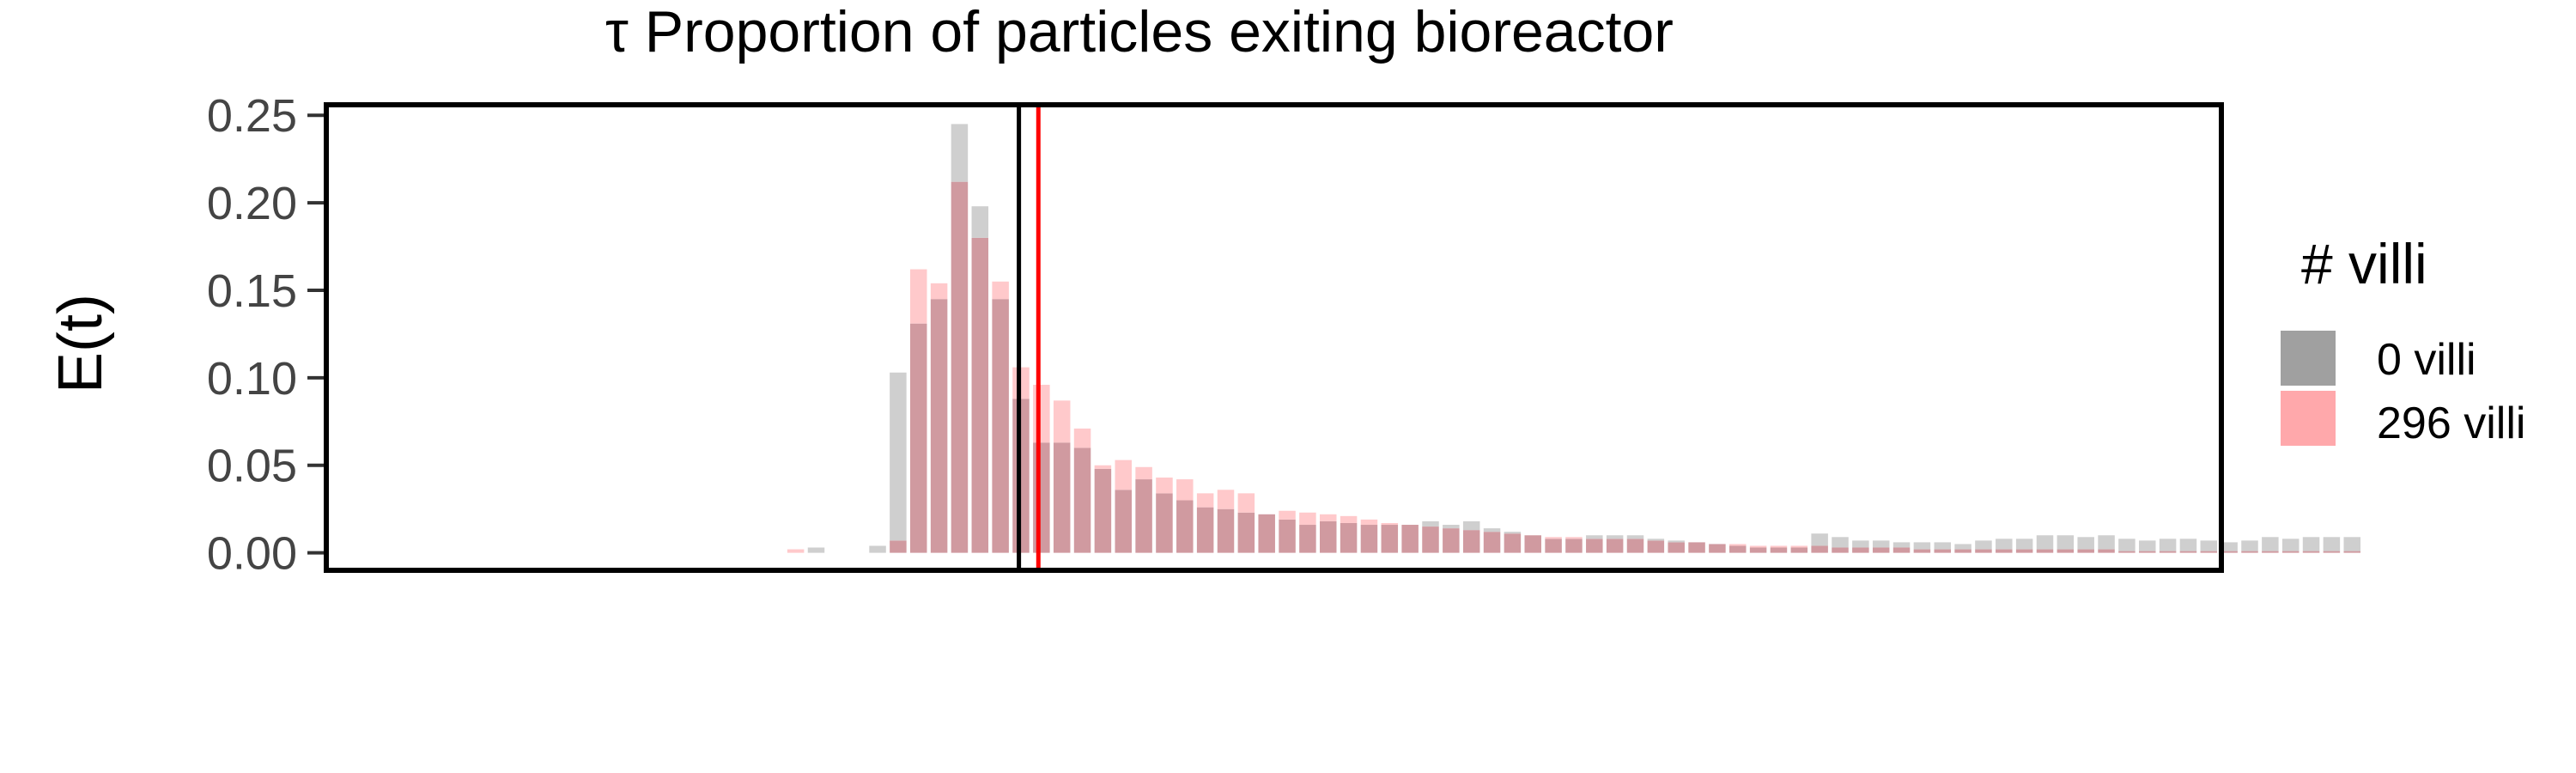  What do you see at coordinates (2309, 418) in the screenshot?
I see `legend-key-296-villi` at bounding box center [2309, 418].